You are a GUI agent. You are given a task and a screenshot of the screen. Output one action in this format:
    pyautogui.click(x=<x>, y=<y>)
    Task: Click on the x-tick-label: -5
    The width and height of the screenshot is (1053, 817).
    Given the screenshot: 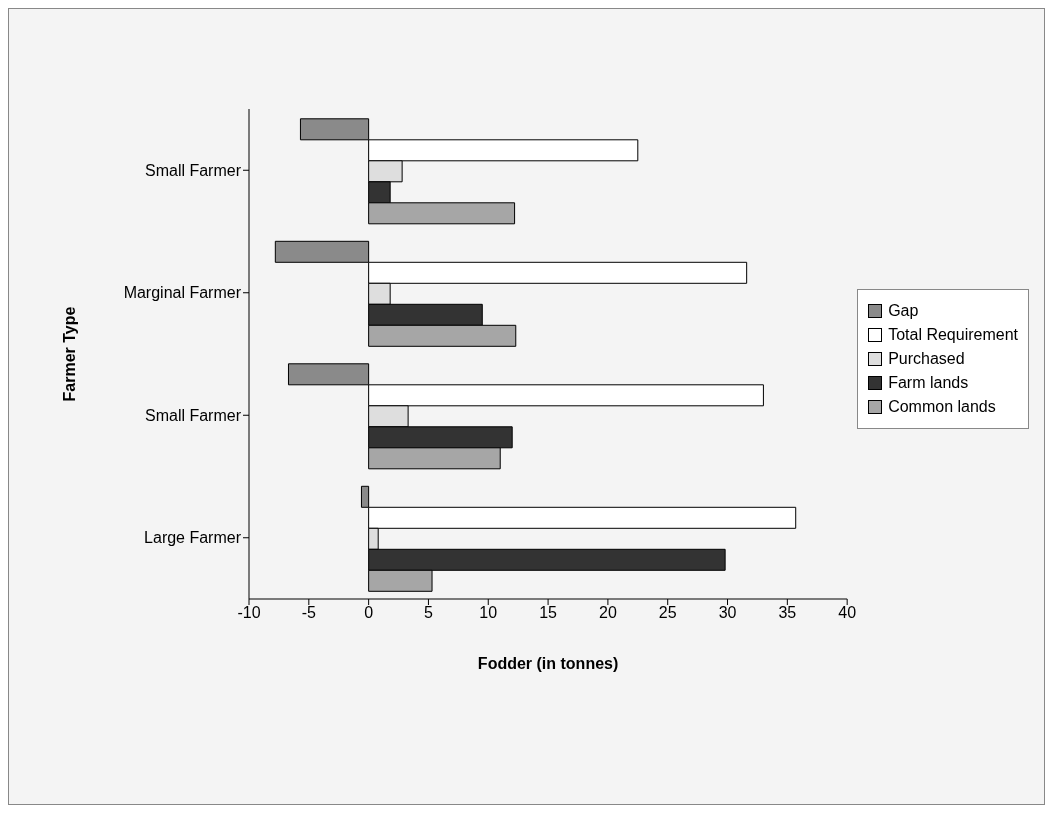 What is the action you would take?
    pyautogui.click(x=309, y=613)
    